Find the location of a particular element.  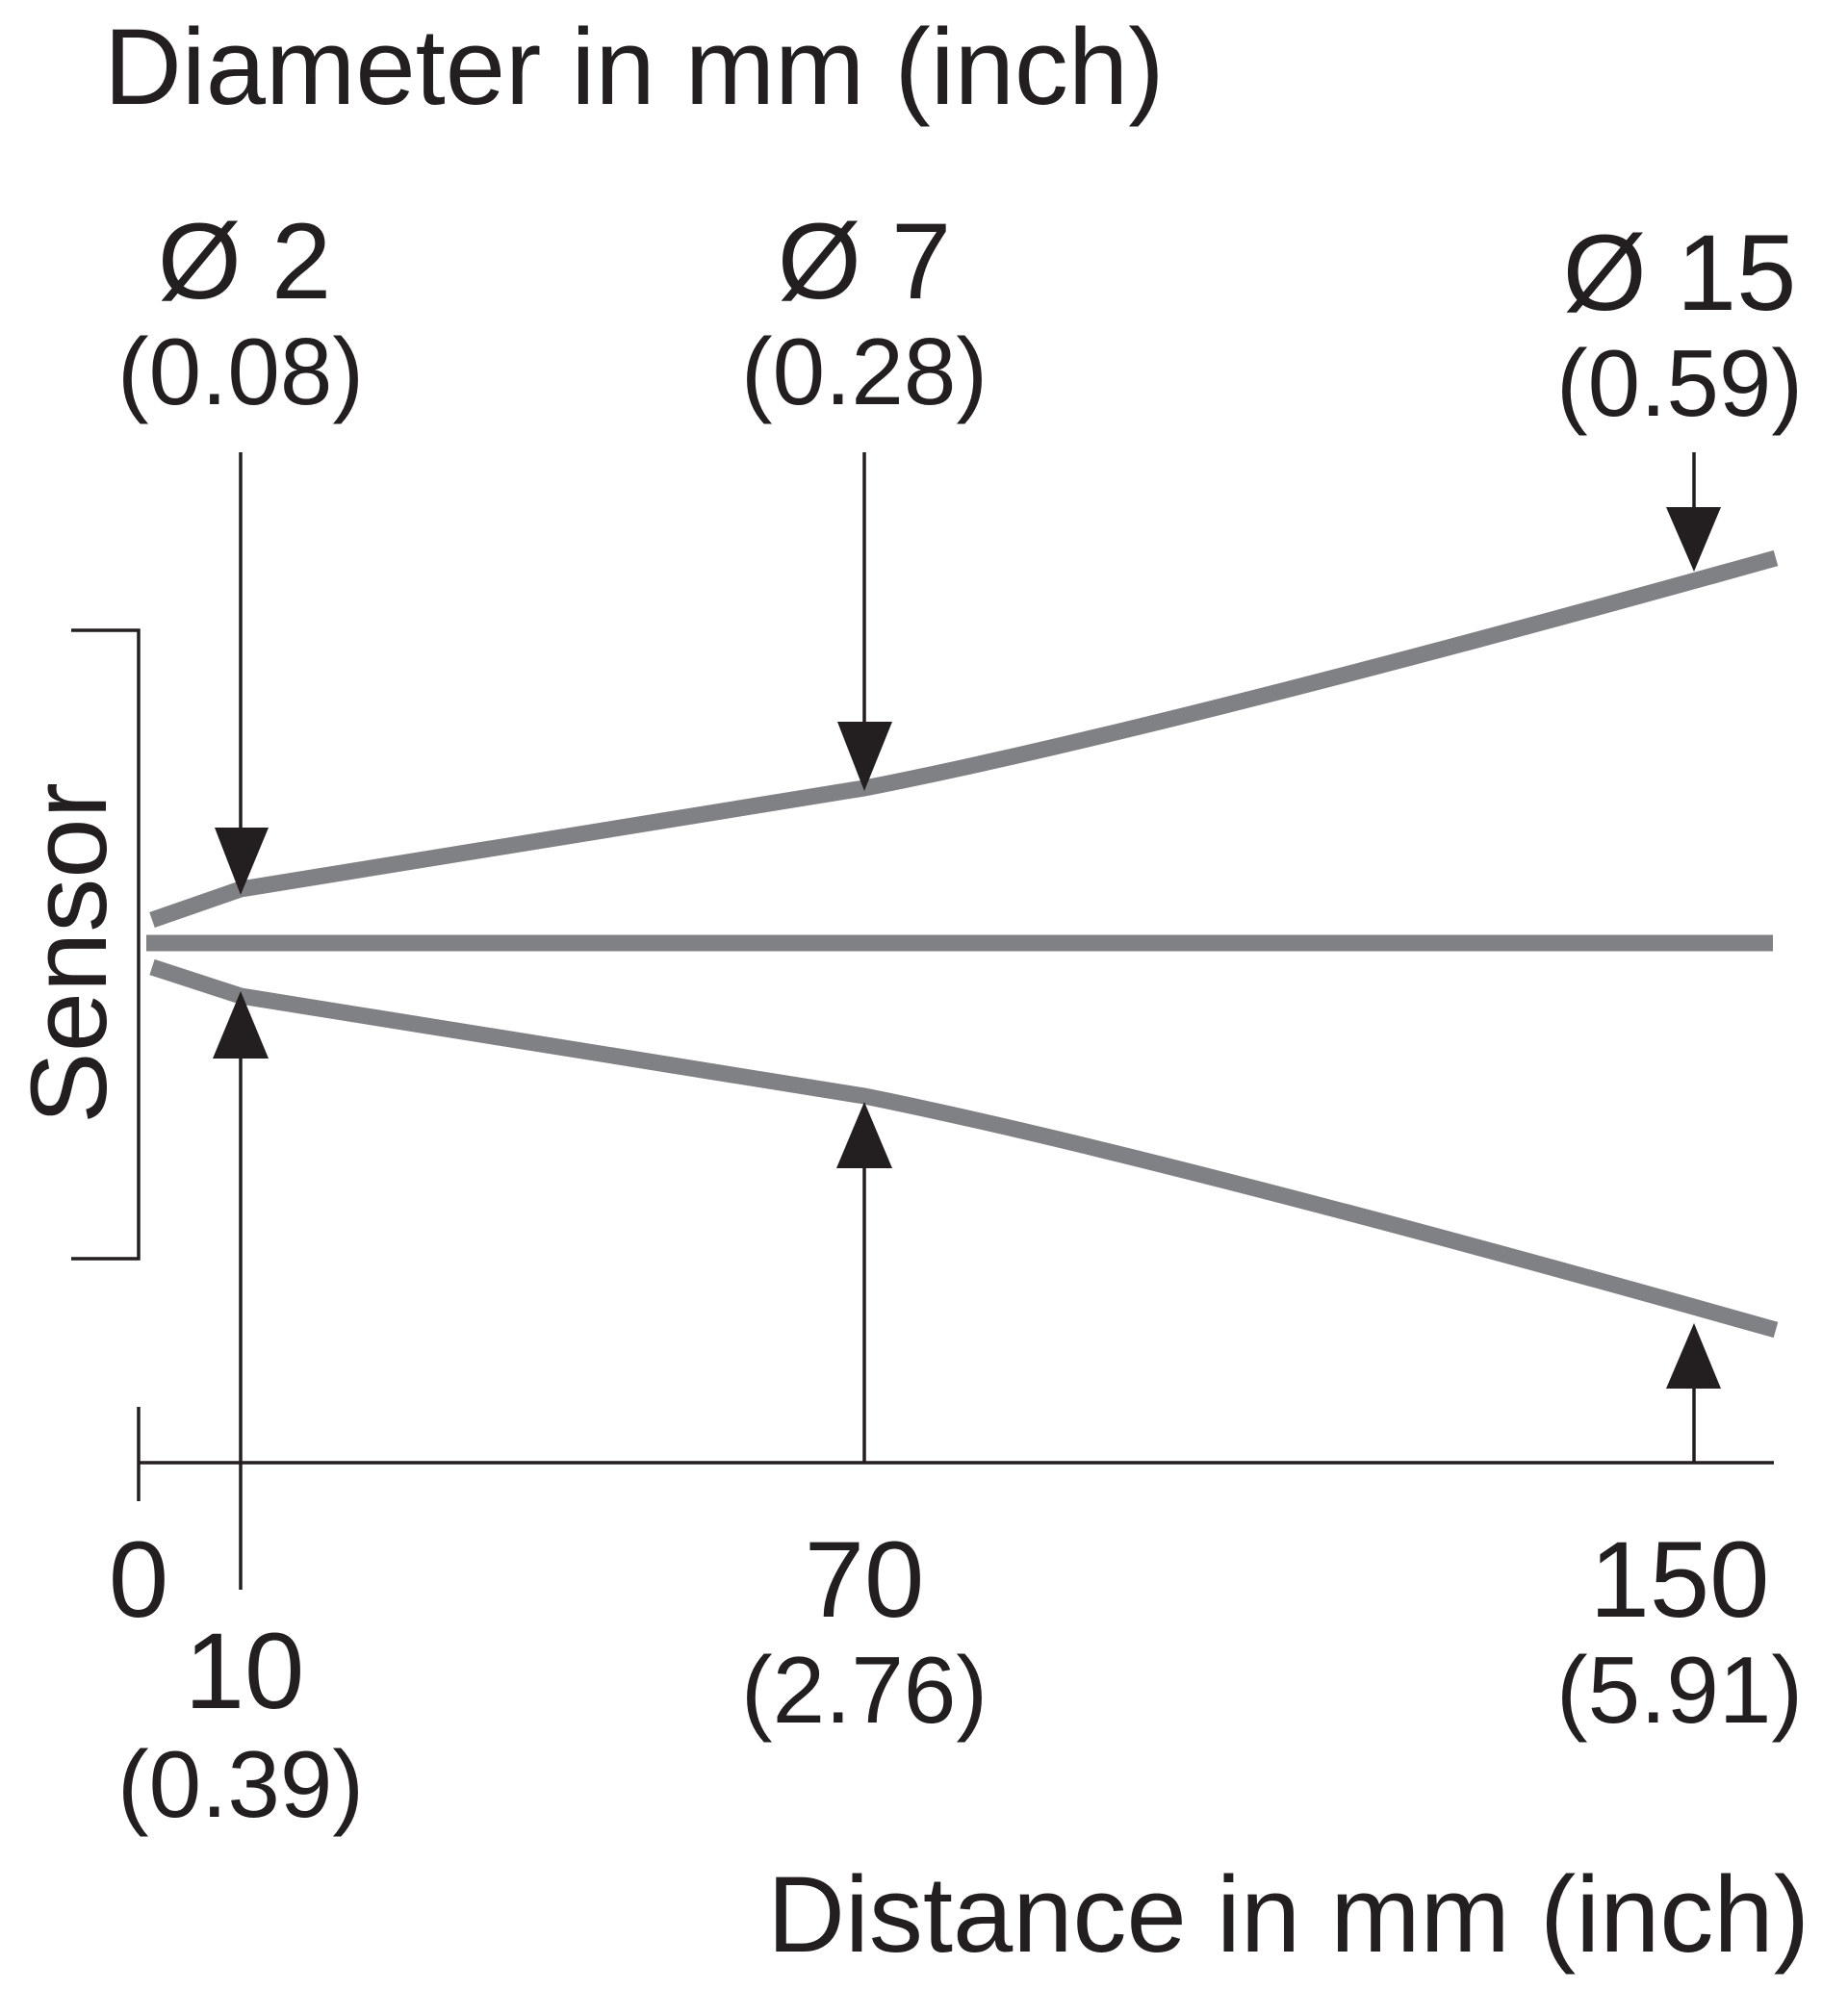

arrow-up-dist70-icon is located at coordinates (864, 1135).